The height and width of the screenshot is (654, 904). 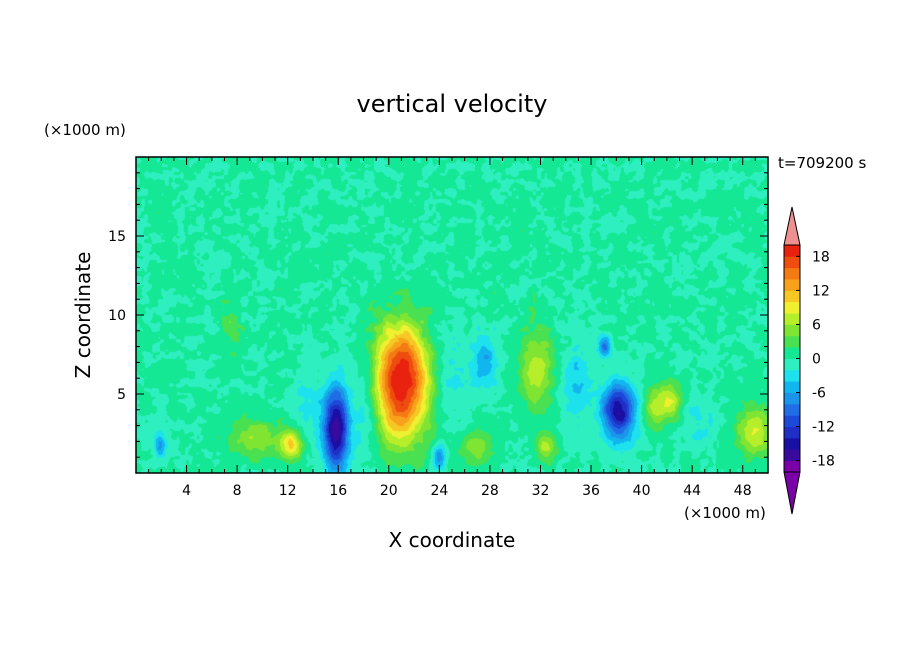 I want to click on colorbar: 18 12 6 0 -6 -12 -18, so click(x=809, y=360).